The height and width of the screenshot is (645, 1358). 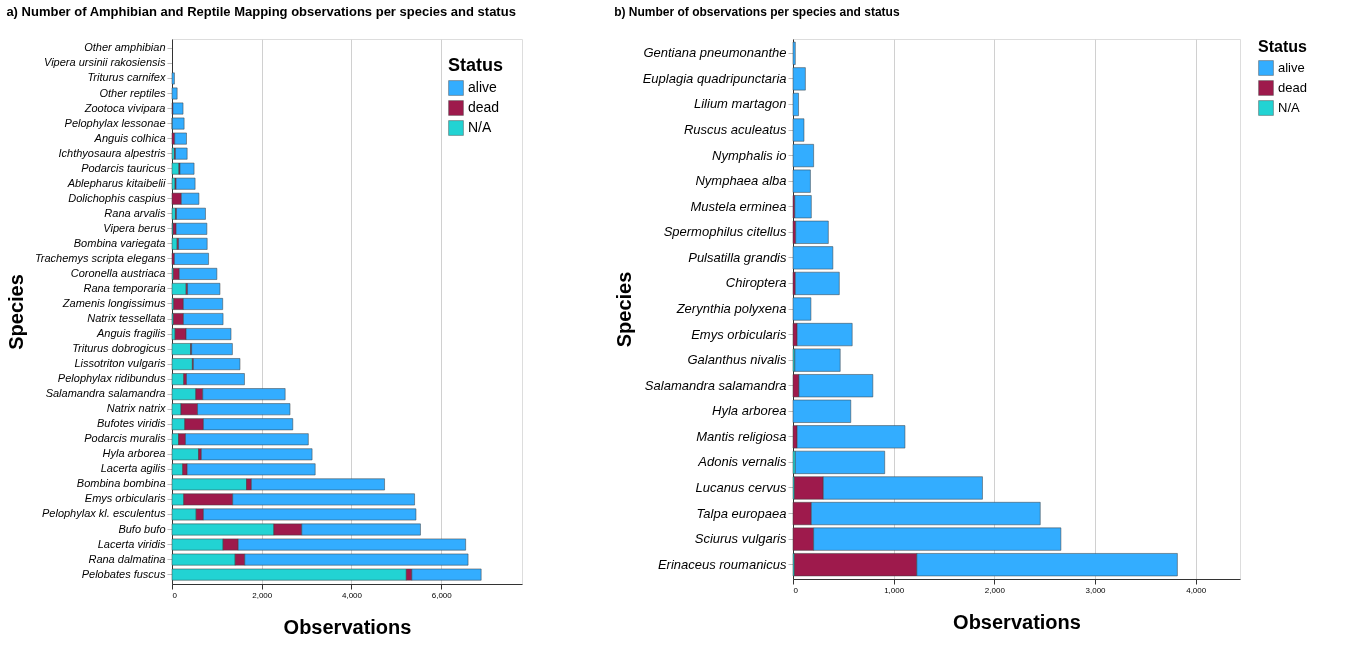 I want to click on chart-title: b) Number of observations per species and status, so click(x=757, y=12).